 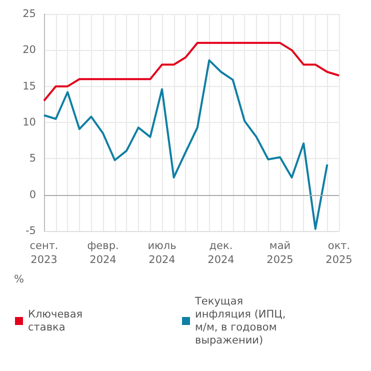 What do you see at coordinates (29, 50) in the screenshot?
I see `y-tick-label: 20` at bounding box center [29, 50].